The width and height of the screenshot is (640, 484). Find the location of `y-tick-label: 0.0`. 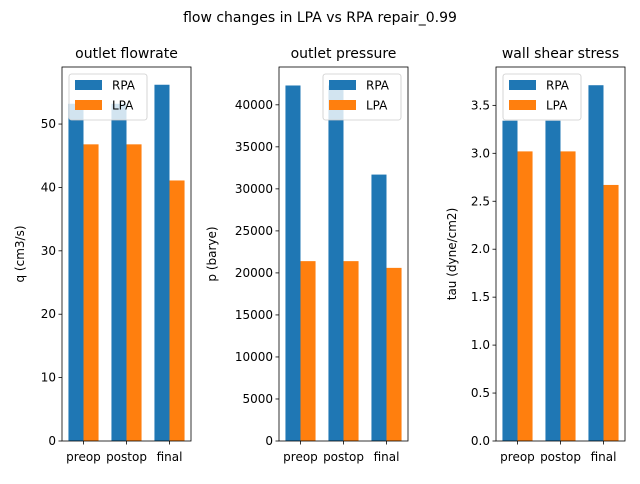

y-tick-label: 0.0 is located at coordinates (480, 441).